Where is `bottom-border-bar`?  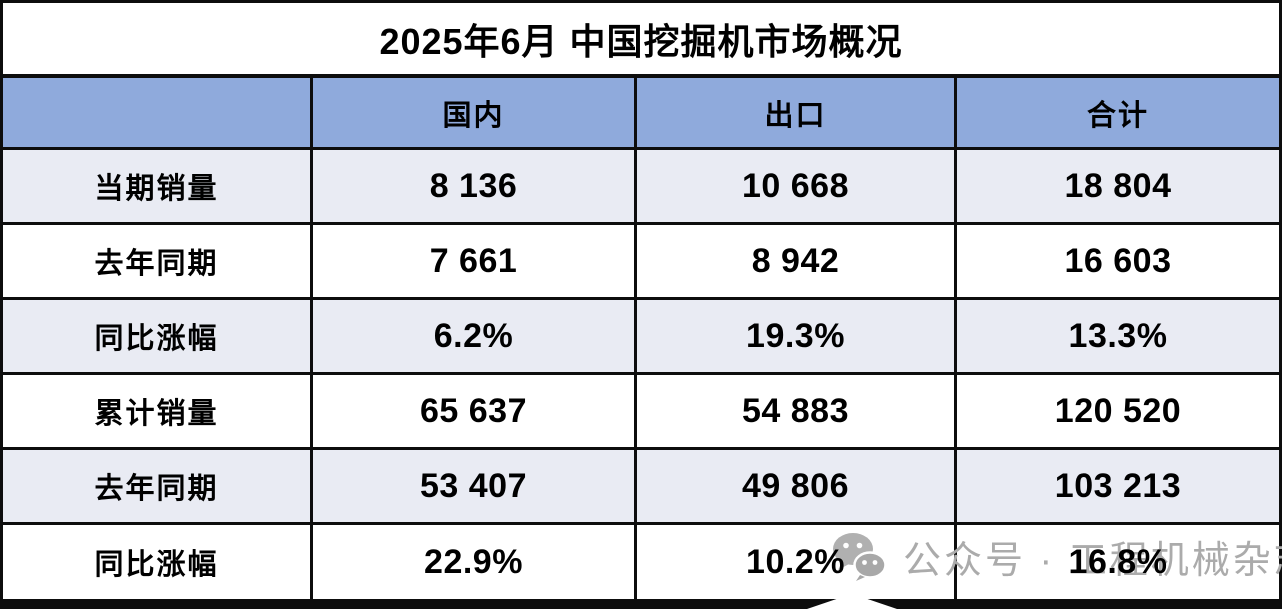 bottom-border-bar is located at coordinates (641, 604).